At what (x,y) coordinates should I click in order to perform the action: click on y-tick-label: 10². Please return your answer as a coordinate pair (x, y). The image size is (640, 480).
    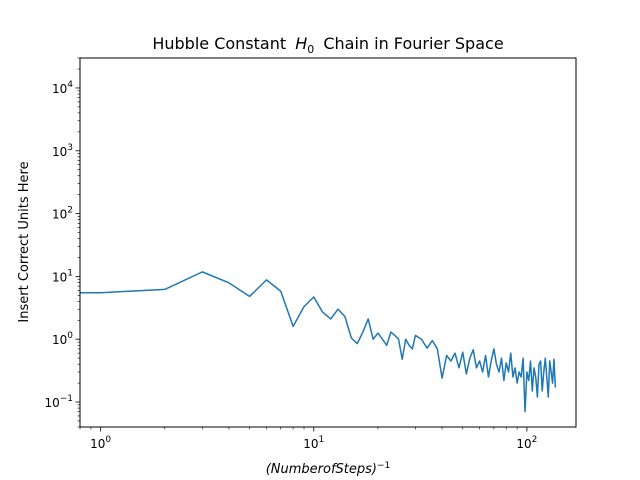
    Looking at the image, I should click on (62, 214).